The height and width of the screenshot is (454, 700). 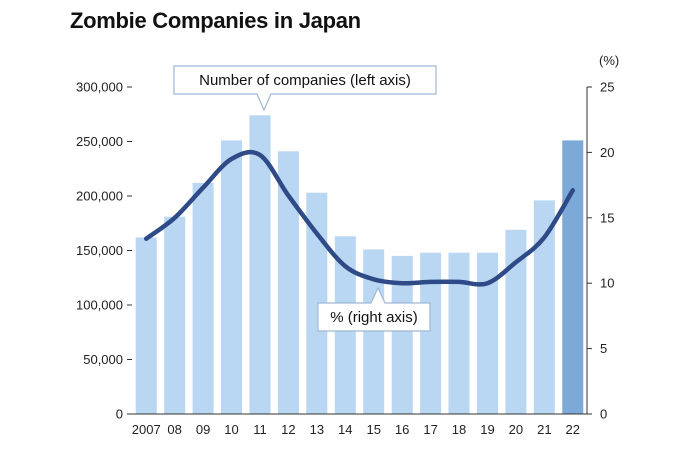 What do you see at coordinates (99, 196) in the screenshot?
I see `left-tick-label: 200,000` at bounding box center [99, 196].